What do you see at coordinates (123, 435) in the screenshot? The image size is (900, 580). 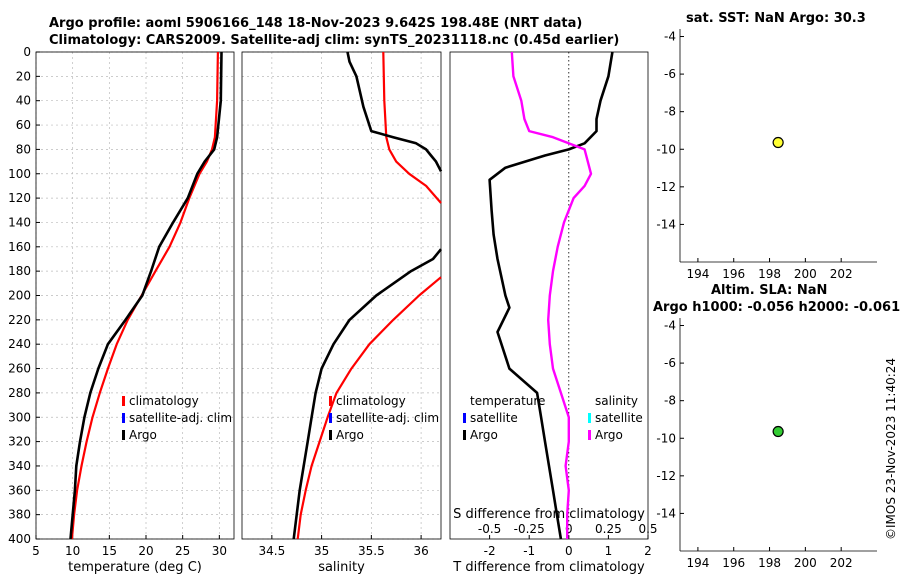 I see `temp-legend-argo-swatch` at bounding box center [123, 435].